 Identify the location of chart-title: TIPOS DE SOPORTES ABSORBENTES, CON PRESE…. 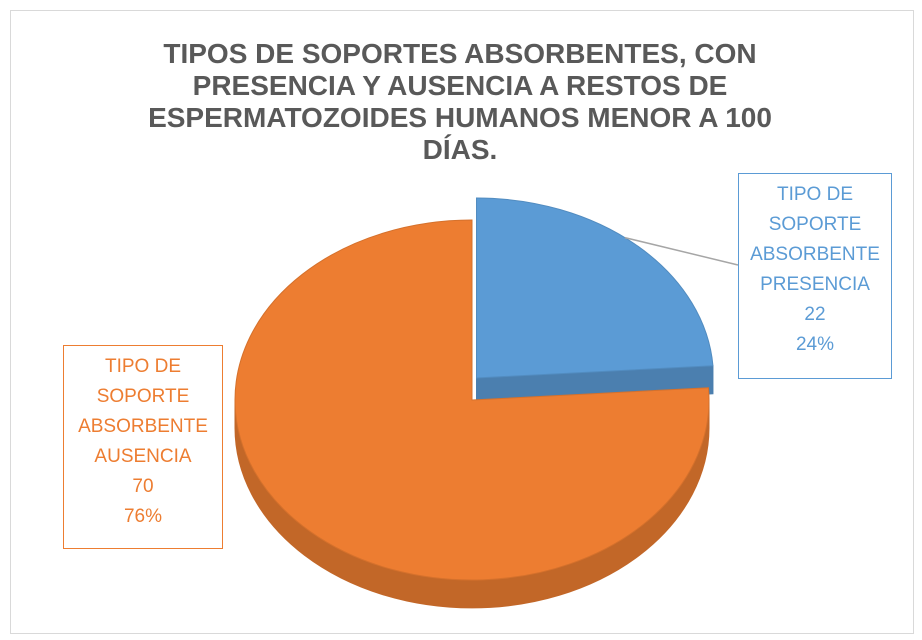
(460, 101).